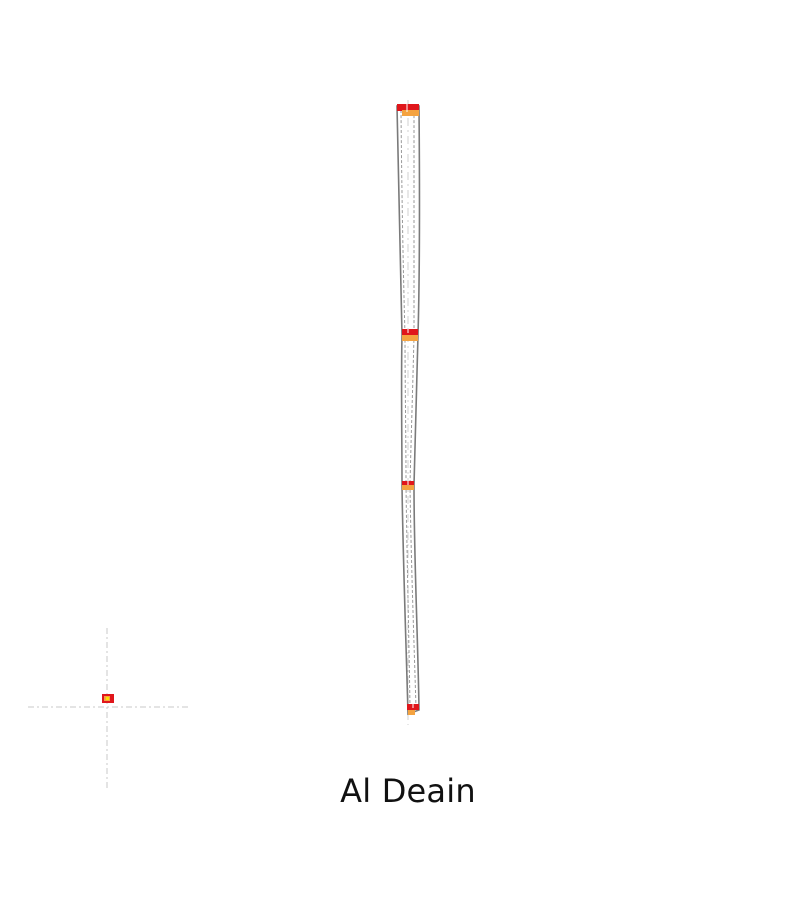 The width and height of the screenshot is (800, 900). Describe the element at coordinates (108, 708) in the screenshot. I see `reference-crosshair` at that location.